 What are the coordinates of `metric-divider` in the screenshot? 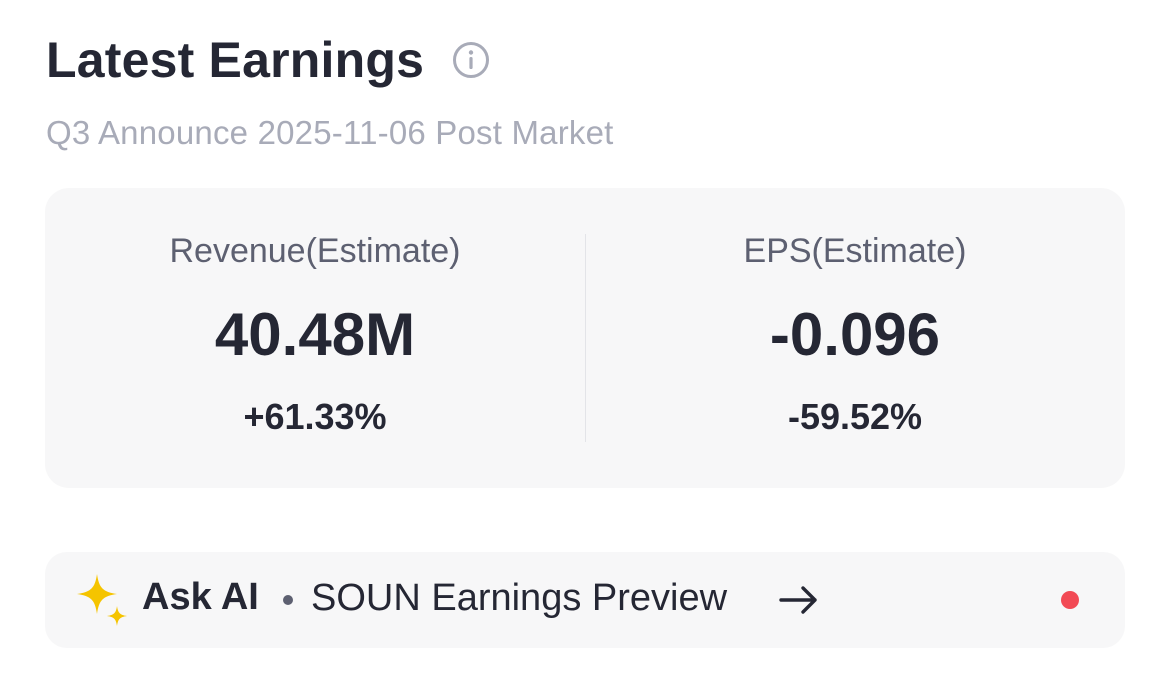 It's located at (585, 338).